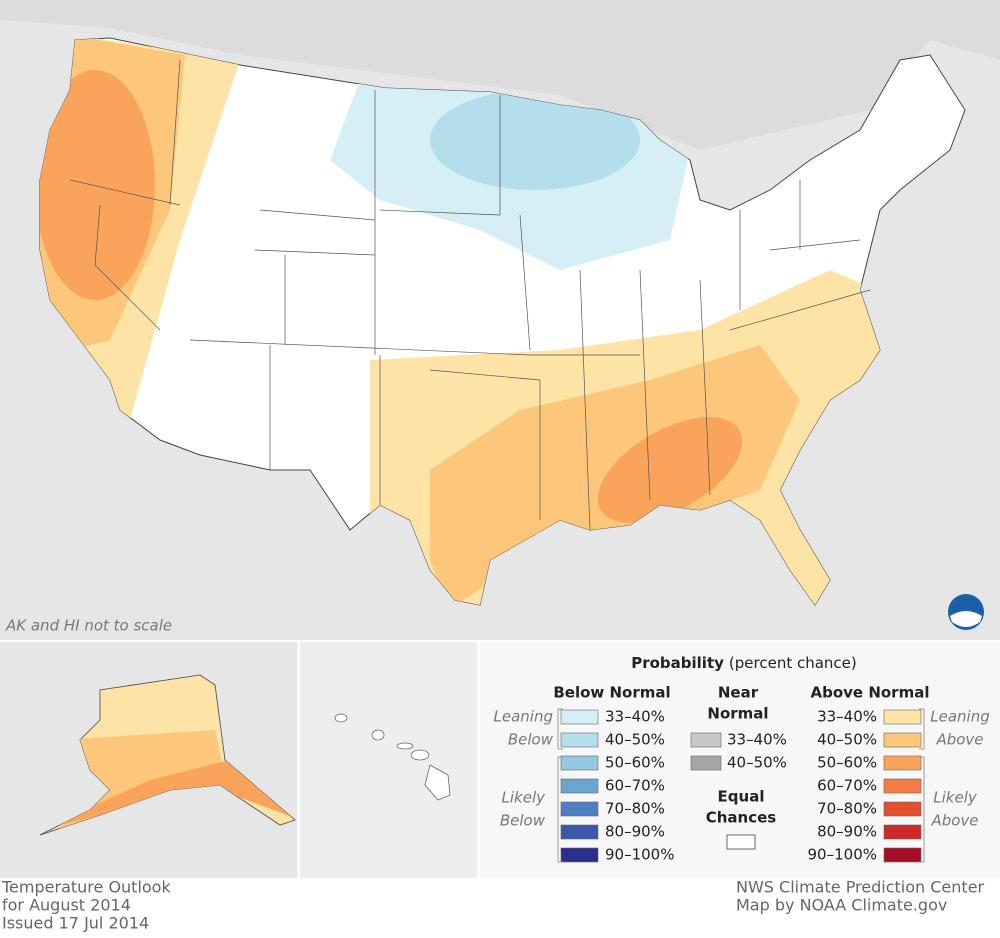 This screenshot has width=1000, height=938. I want to click on footer-text: Issued 17 Jul 2014, so click(75, 923).